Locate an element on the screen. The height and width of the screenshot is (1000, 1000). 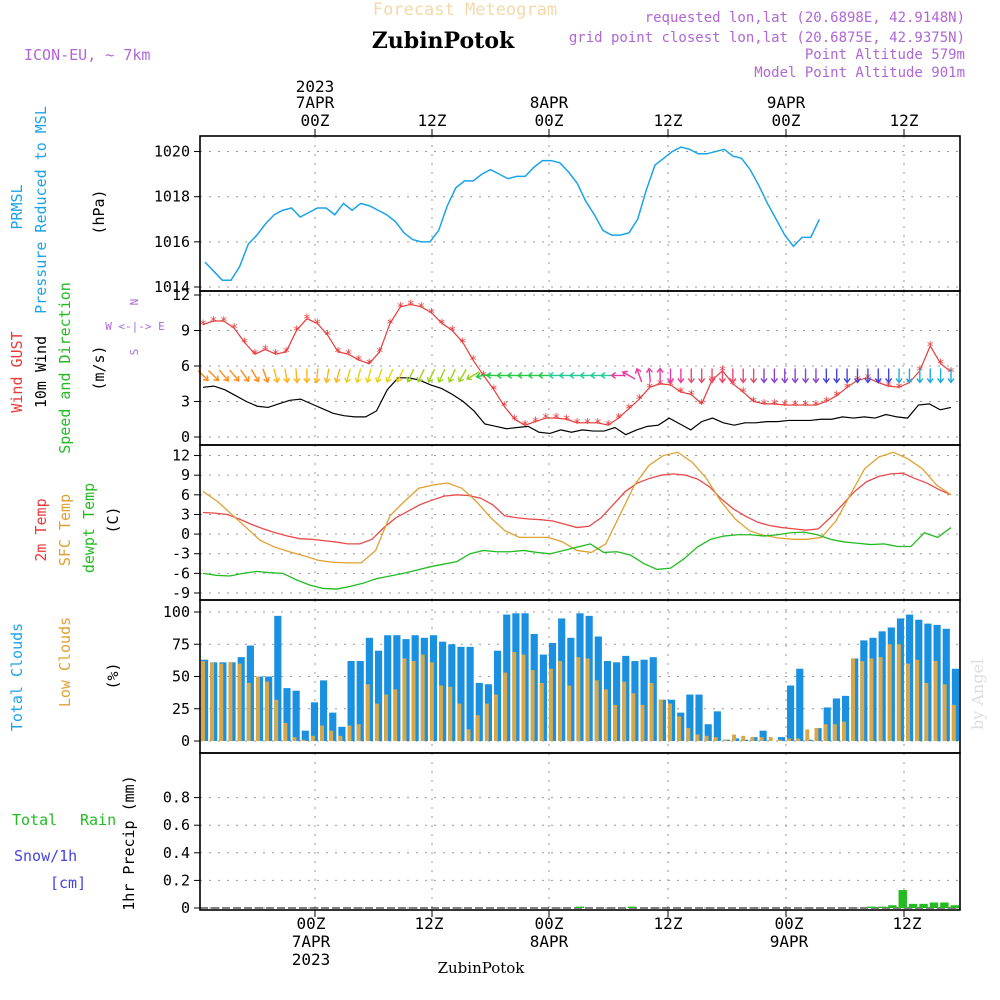
clouds-tick-label: 25 is located at coordinates (181, 709).